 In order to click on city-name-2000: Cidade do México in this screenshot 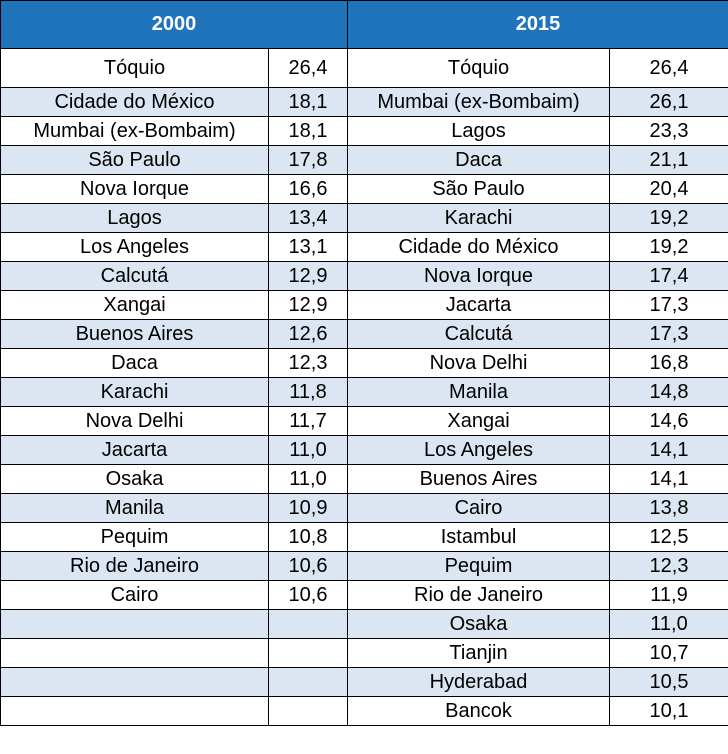, I will do `click(134, 102)`.